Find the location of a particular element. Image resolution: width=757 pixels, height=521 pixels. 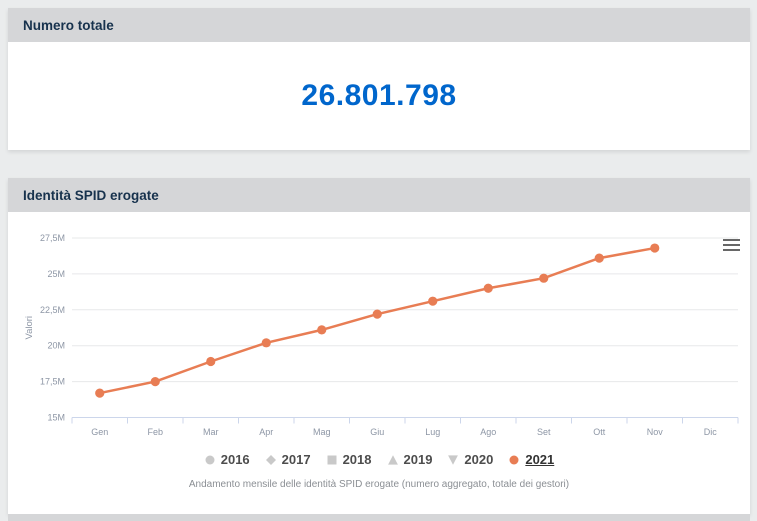

data-point-2021-Apr is located at coordinates (266, 343).